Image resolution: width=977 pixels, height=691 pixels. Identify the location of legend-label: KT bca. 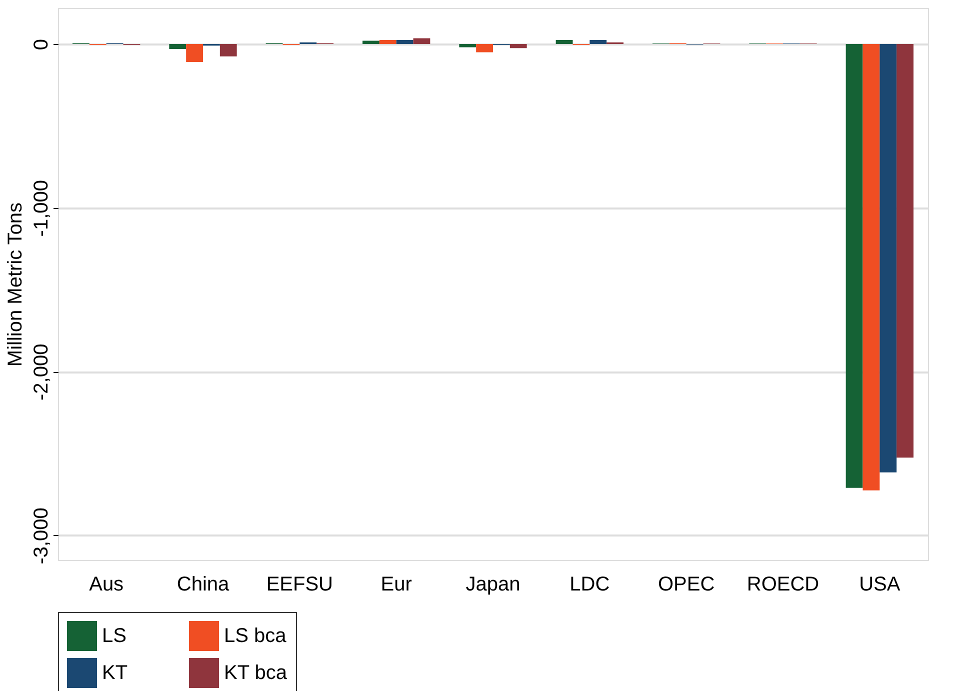
(256, 673).